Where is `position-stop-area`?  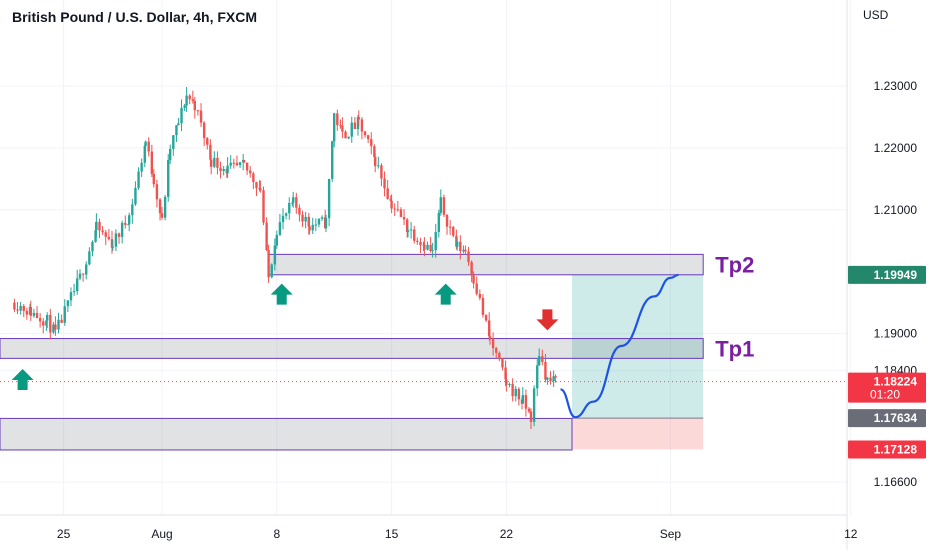 position-stop-area is located at coordinates (638, 434).